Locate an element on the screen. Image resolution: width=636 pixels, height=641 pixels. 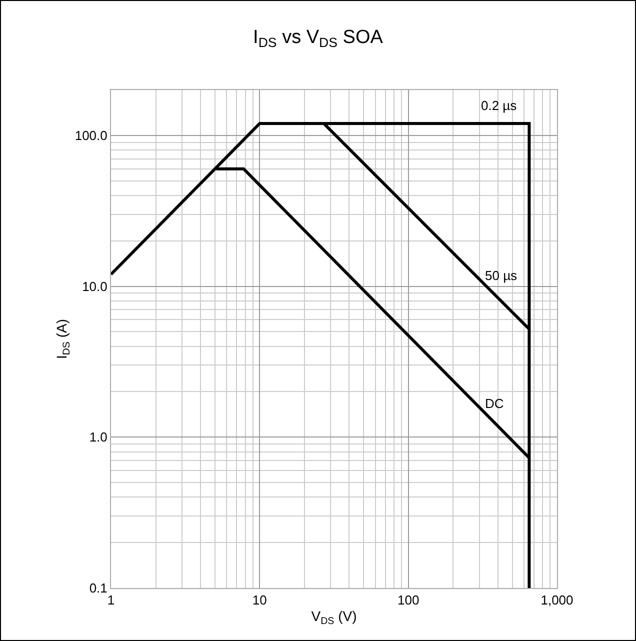
y-tick-label: 100.0 is located at coordinates (91, 135).